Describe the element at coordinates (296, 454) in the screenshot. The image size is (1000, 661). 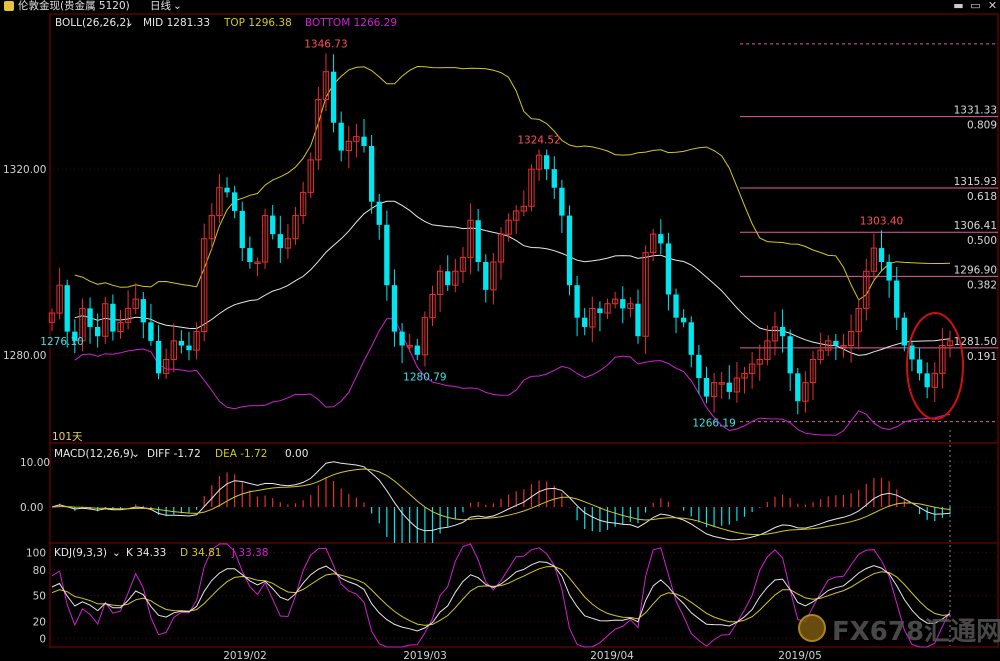
I see `macd-value: 0.00` at that location.